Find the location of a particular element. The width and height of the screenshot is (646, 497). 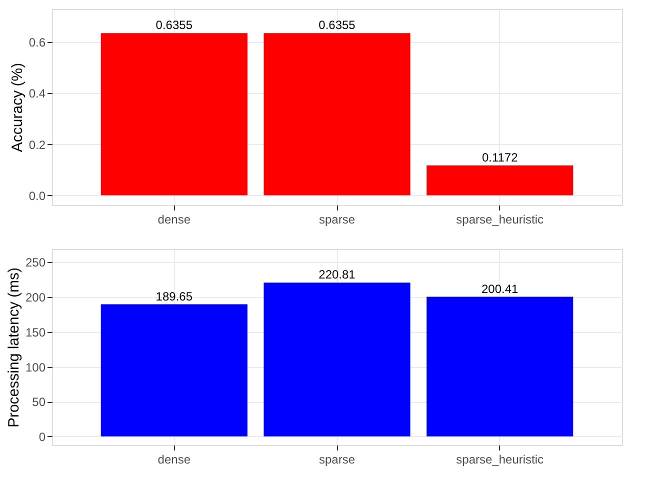

y-tick-label: 150 is located at coordinates (35, 332).